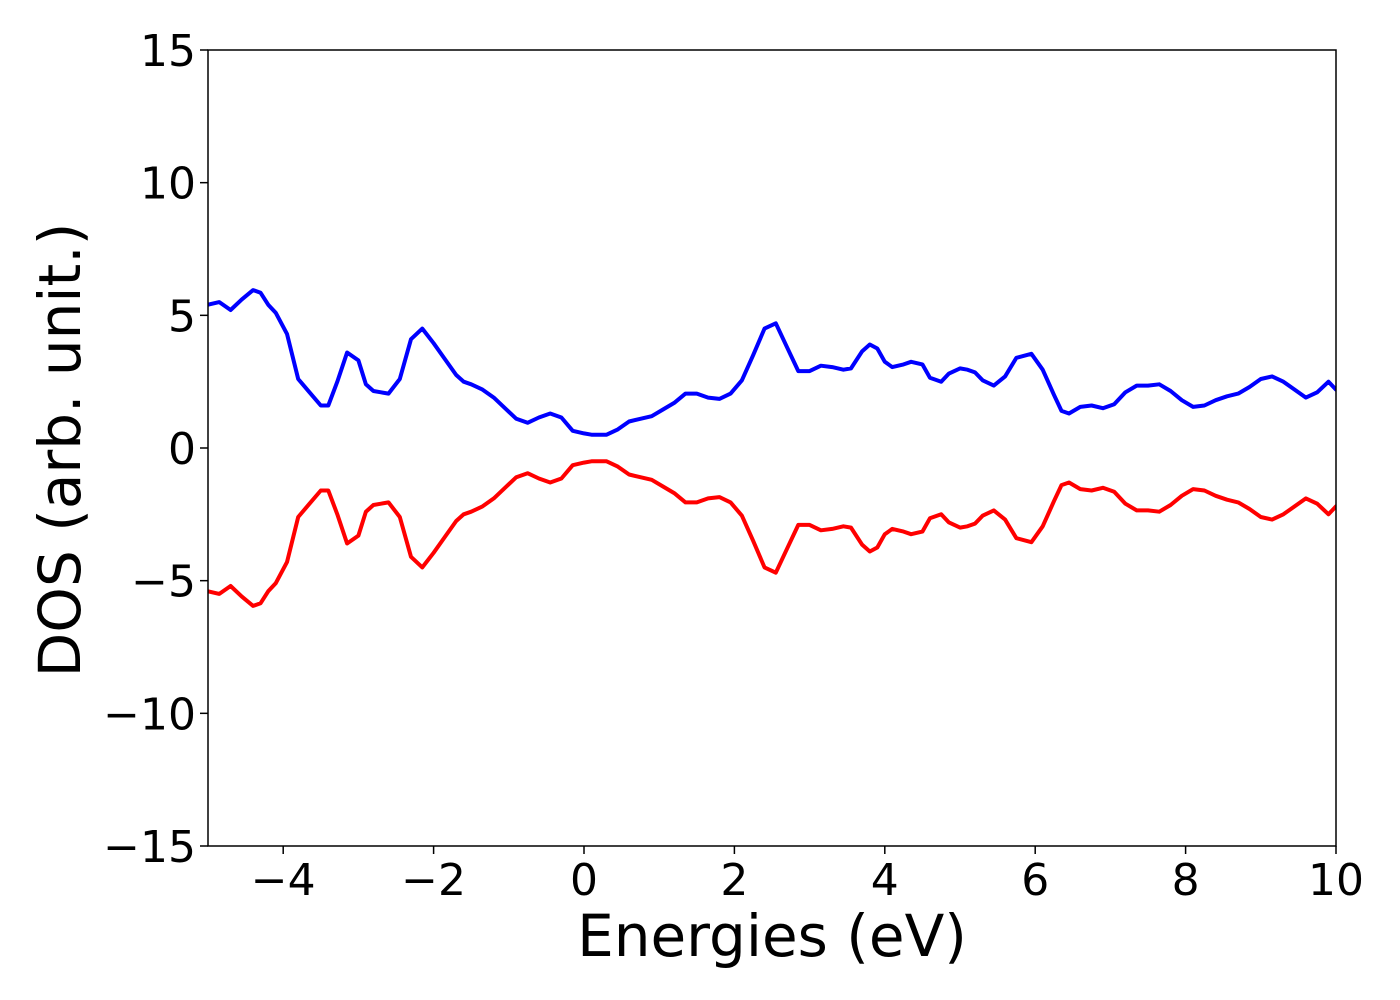 The image size is (1400, 1000). What do you see at coordinates (734, 880) in the screenshot?
I see `x-tick-label: 2` at bounding box center [734, 880].